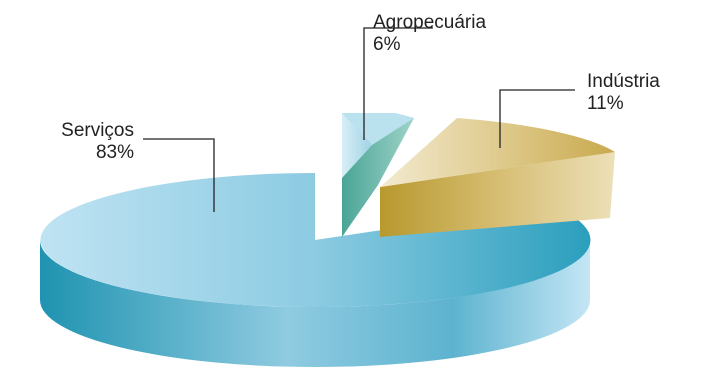 The height and width of the screenshot is (377, 707). I want to click on label-industria-percent: 11%, so click(605, 103).